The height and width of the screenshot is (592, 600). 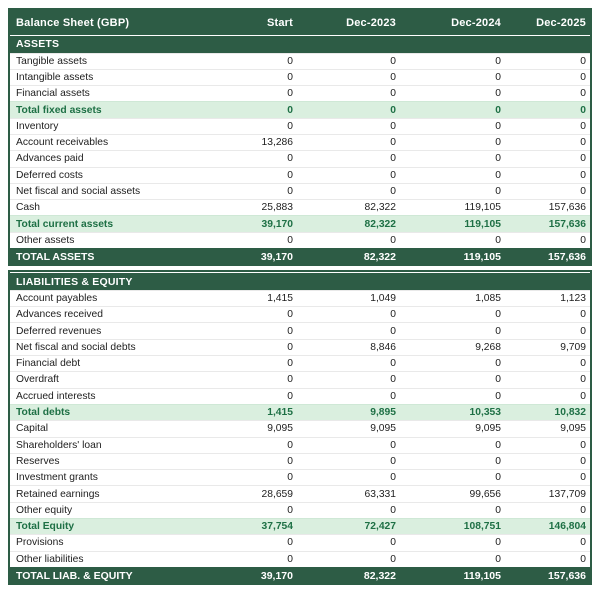 I want to click on row-label: Other liabilities, so click(x=50, y=559).